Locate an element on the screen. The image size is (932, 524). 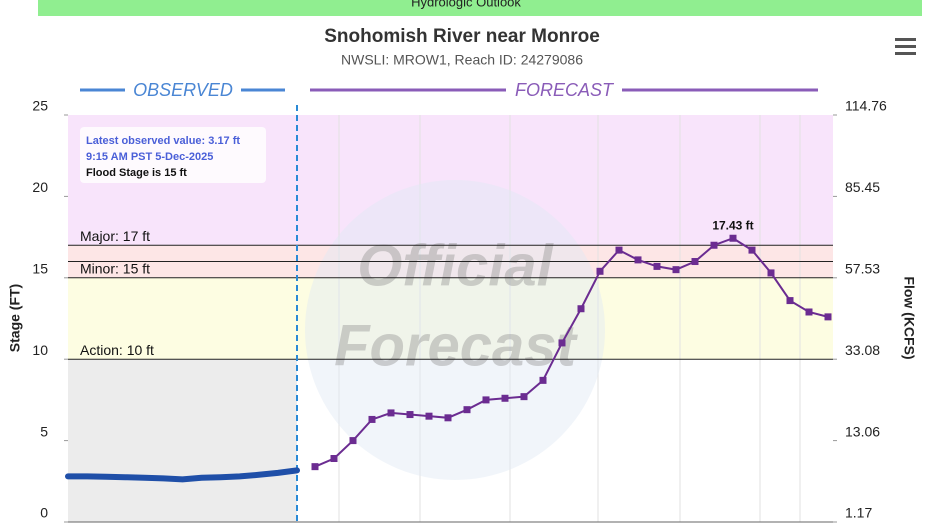
y2-tick-label: 85.45 is located at coordinates (862, 187).